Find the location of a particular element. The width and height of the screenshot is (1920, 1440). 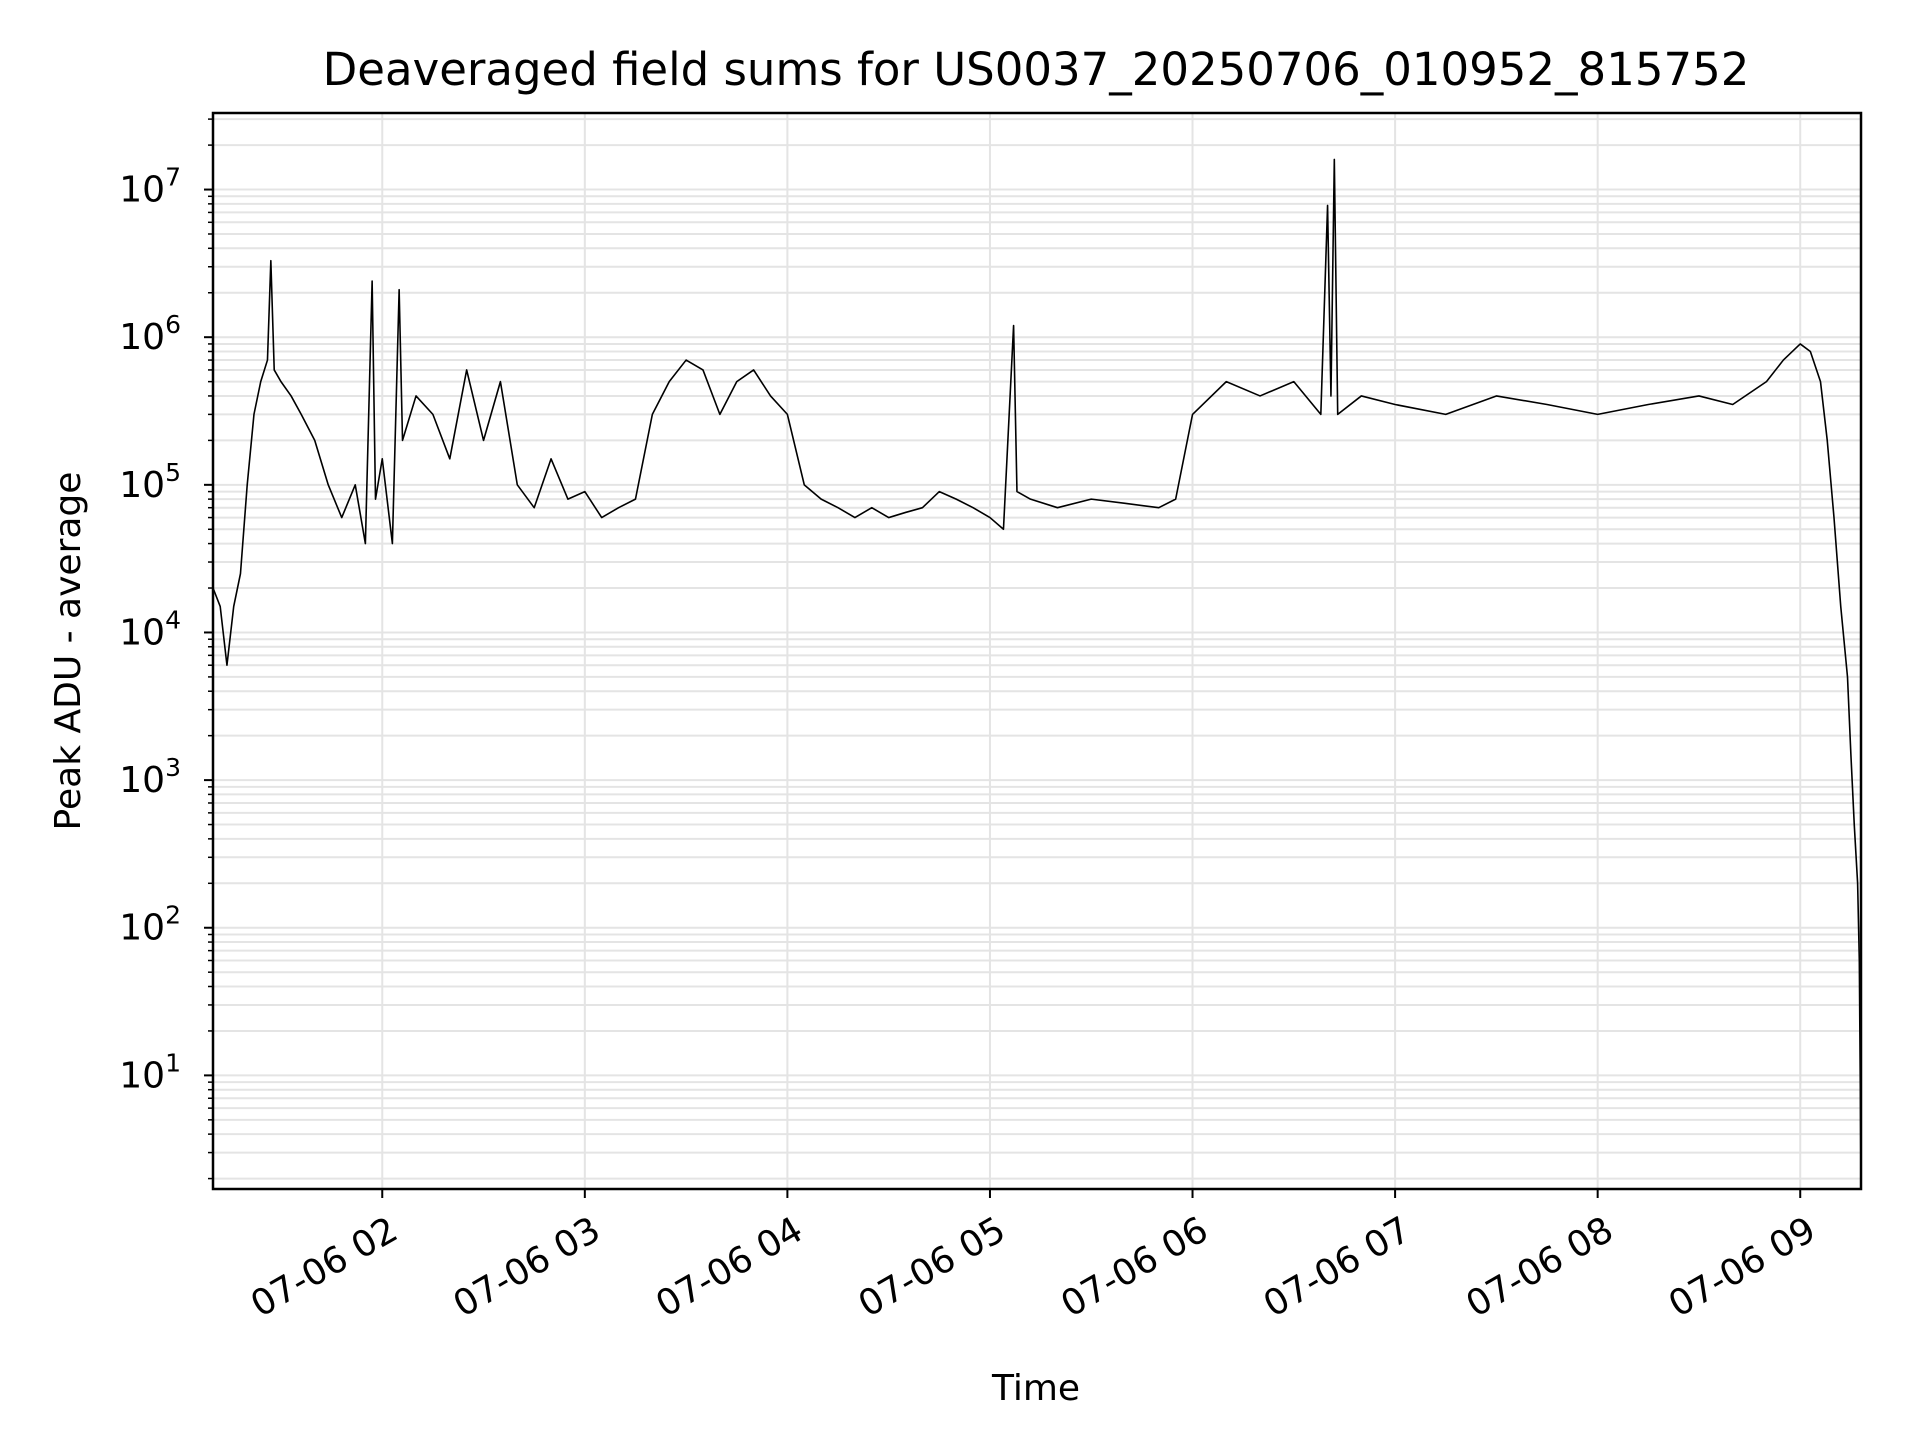

y-tick-label: 10⁶ is located at coordinates (150, 334).